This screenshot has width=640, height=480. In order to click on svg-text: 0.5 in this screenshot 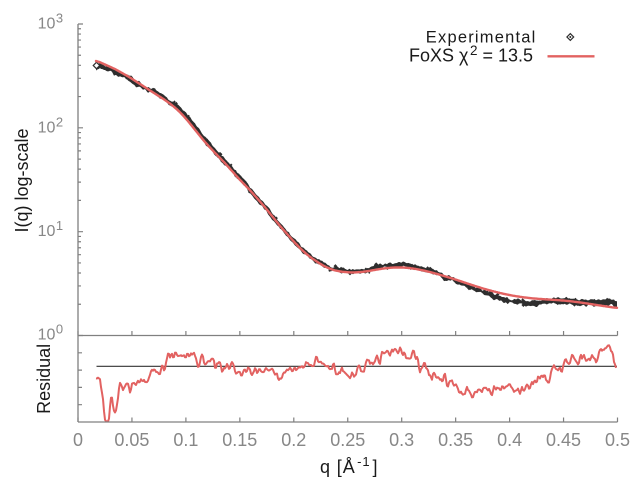, I will do `click(617, 440)`.